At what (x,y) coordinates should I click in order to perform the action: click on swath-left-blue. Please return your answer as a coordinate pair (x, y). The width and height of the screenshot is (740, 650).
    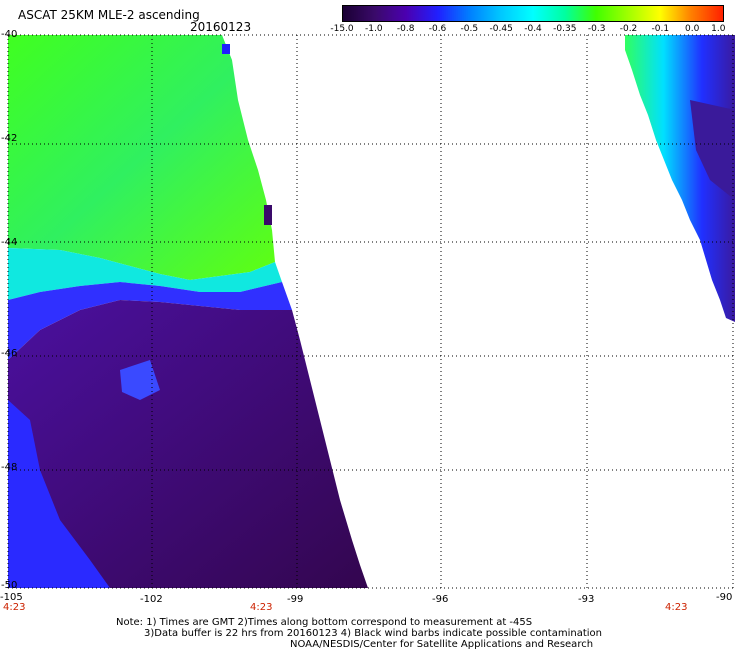
    Looking at the image, I should click on (150, 321).